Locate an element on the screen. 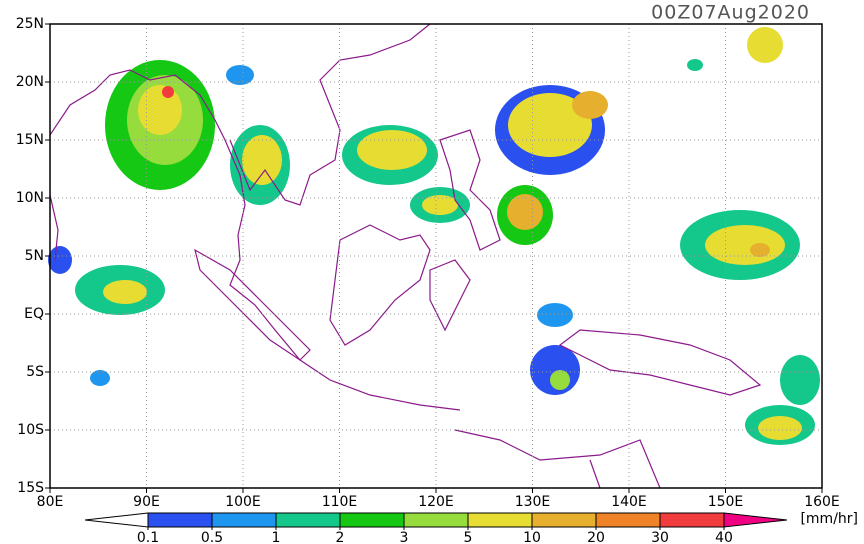 This screenshot has width=864, height=544. colorbar-label: 2 is located at coordinates (340, 537).